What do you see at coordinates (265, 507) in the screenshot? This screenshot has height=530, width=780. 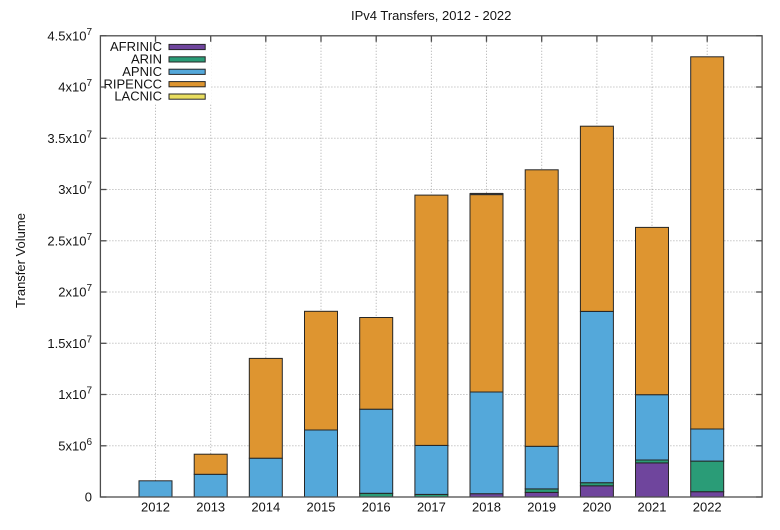 I see `svg-text: 2014` at bounding box center [265, 507].